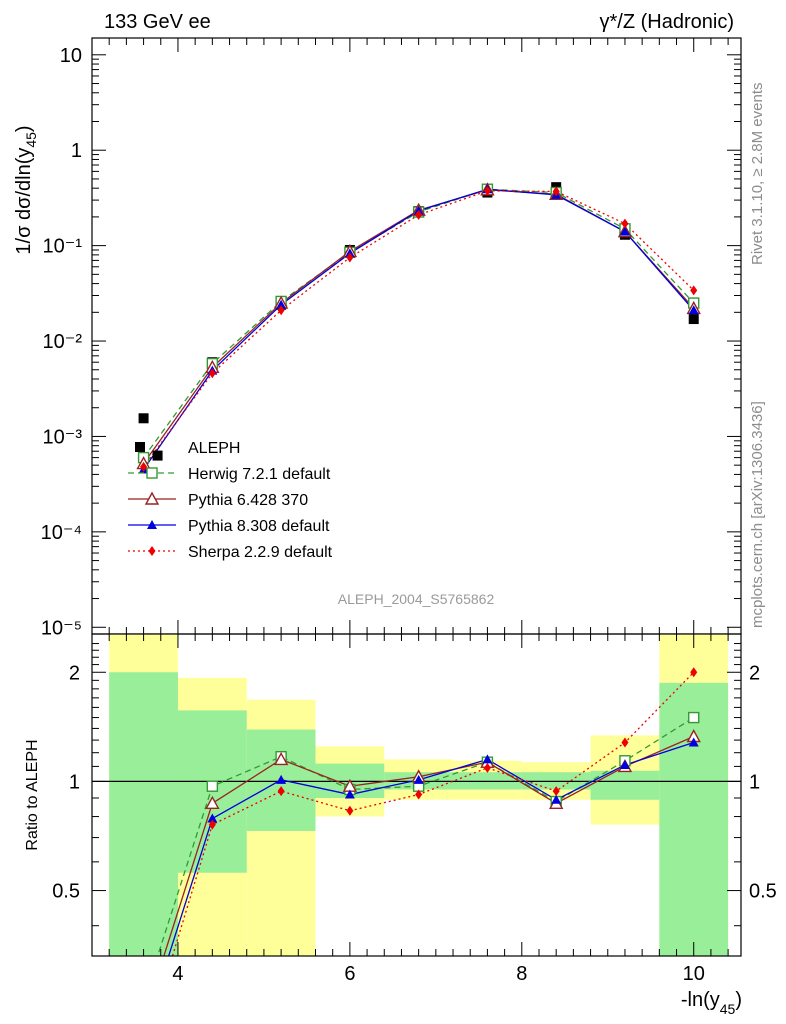  I want to click on legend-entry: Pythia 6.428 370, so click(218, 500).